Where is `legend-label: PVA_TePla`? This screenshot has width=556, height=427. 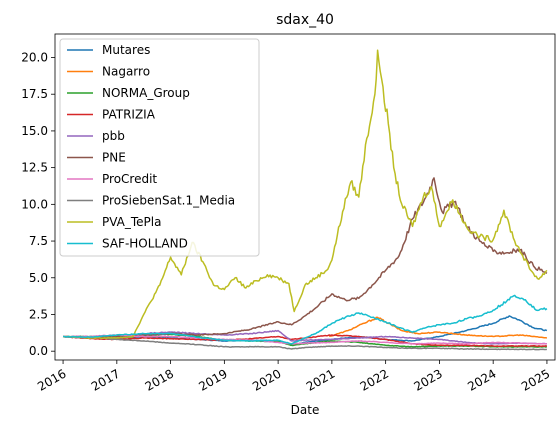 legend-label: PVA_TePla is located at coordinates (131, 222).